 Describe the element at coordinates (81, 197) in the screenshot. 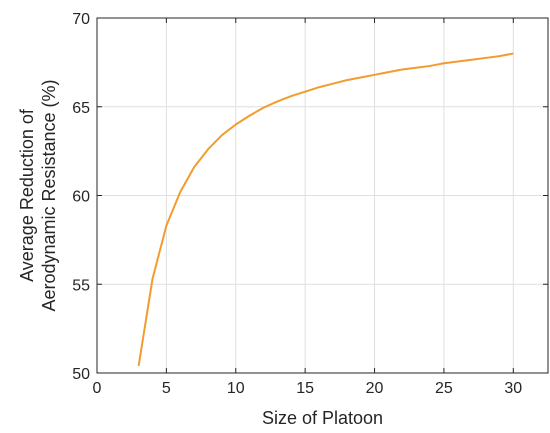

I see `y-tick-label: 60` at that location.